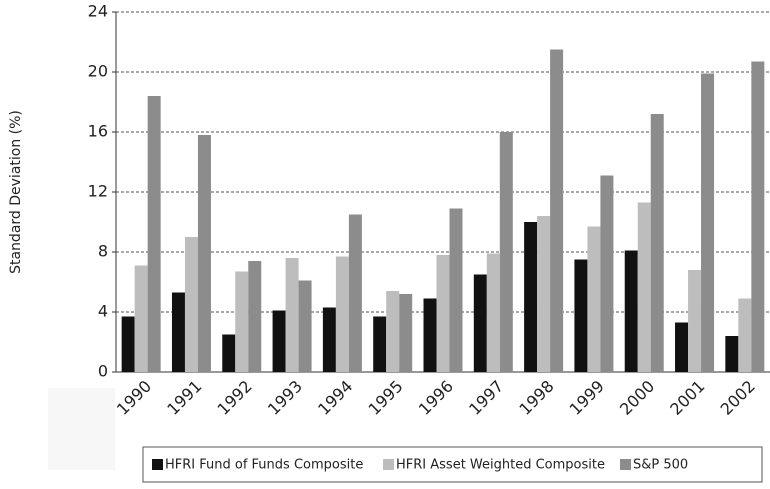  I want to click on y-tick-label: 0, so click(103, 371).